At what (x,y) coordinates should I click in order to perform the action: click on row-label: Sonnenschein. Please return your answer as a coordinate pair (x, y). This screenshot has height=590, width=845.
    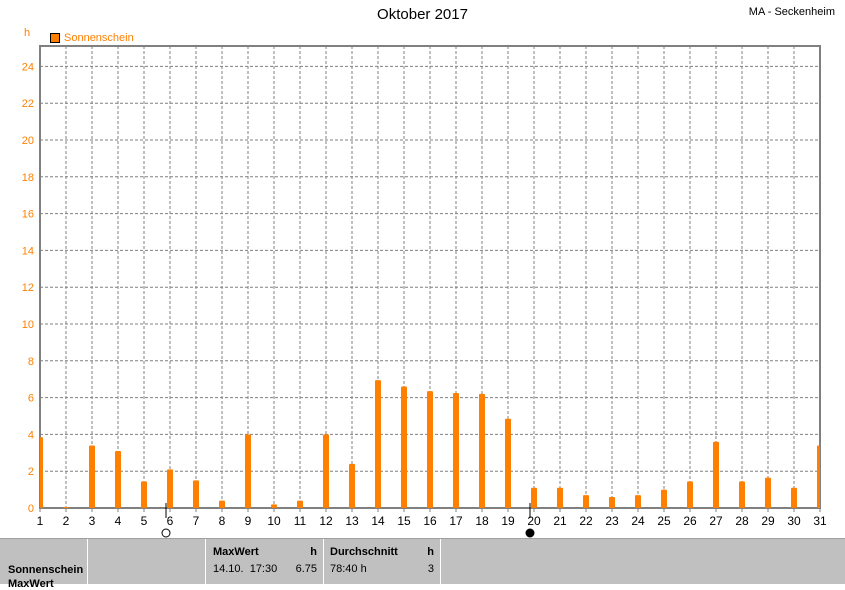
    Looking at the image, I should click on (46, 570).